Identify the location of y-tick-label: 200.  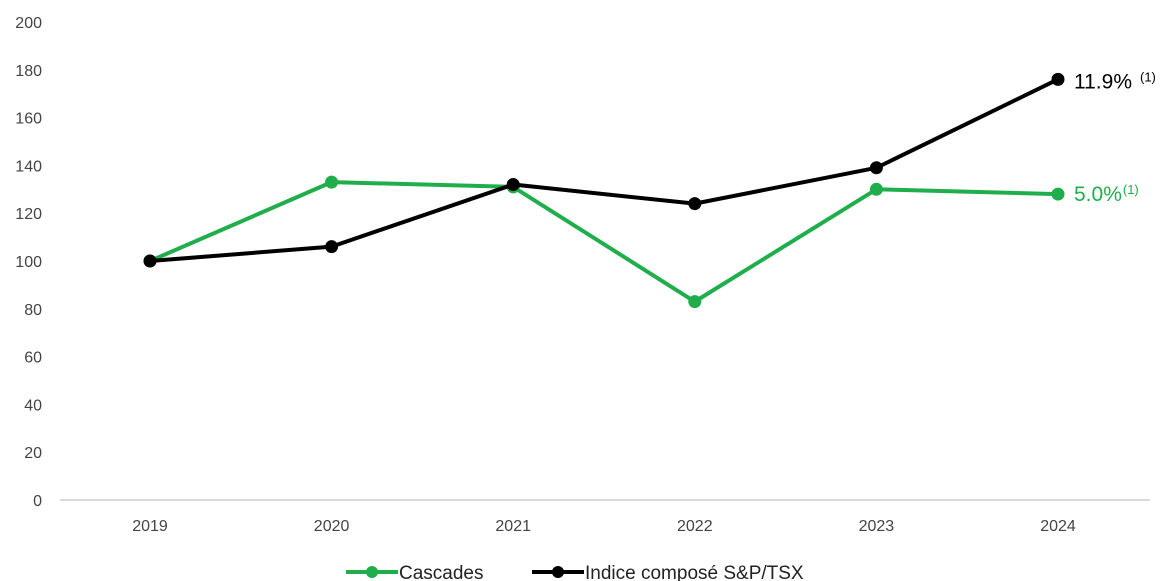
(28, 23).